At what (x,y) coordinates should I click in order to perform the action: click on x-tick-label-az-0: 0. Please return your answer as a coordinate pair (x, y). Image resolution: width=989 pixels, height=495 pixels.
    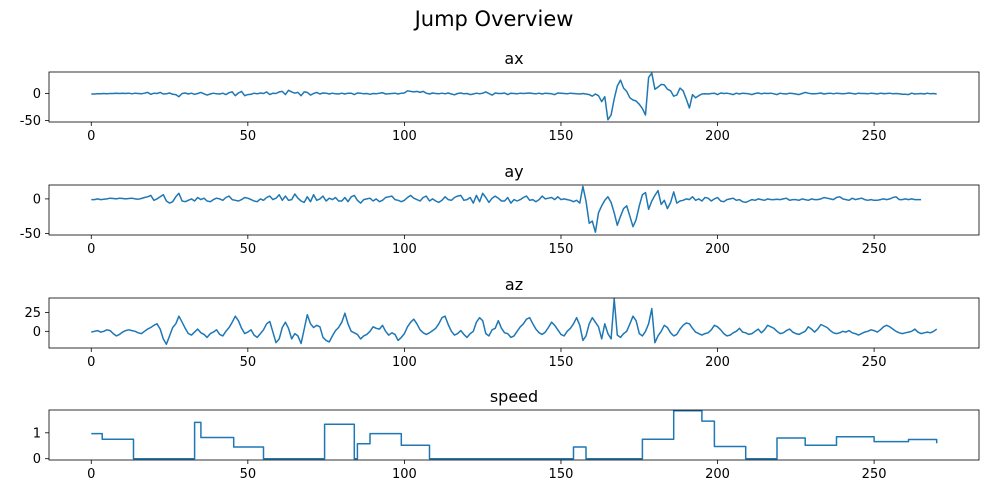
    Looking at the image, I should click on (91, 362).